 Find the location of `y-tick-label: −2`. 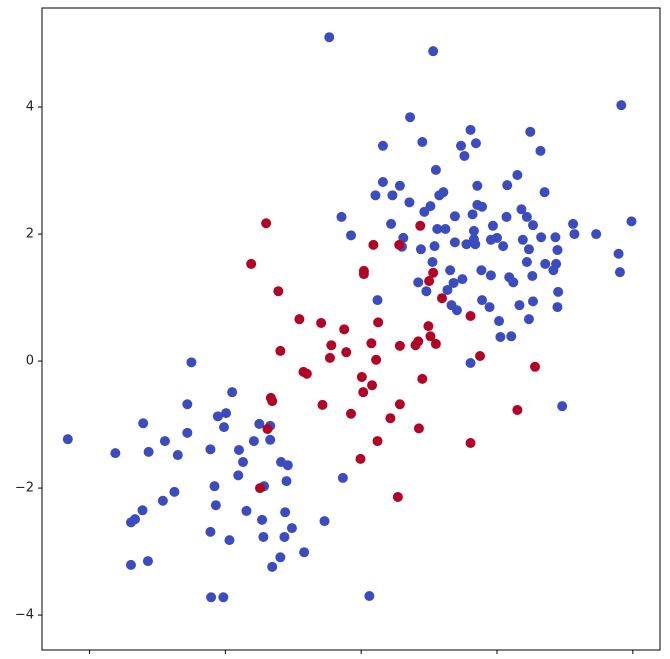

y-tick-label: −2 is located at coordinates (24, 488).